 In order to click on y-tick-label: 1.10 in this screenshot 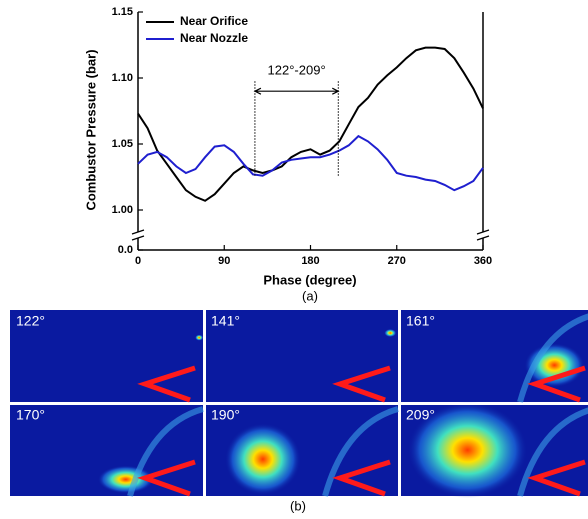, I will do `click(122, 78)`.